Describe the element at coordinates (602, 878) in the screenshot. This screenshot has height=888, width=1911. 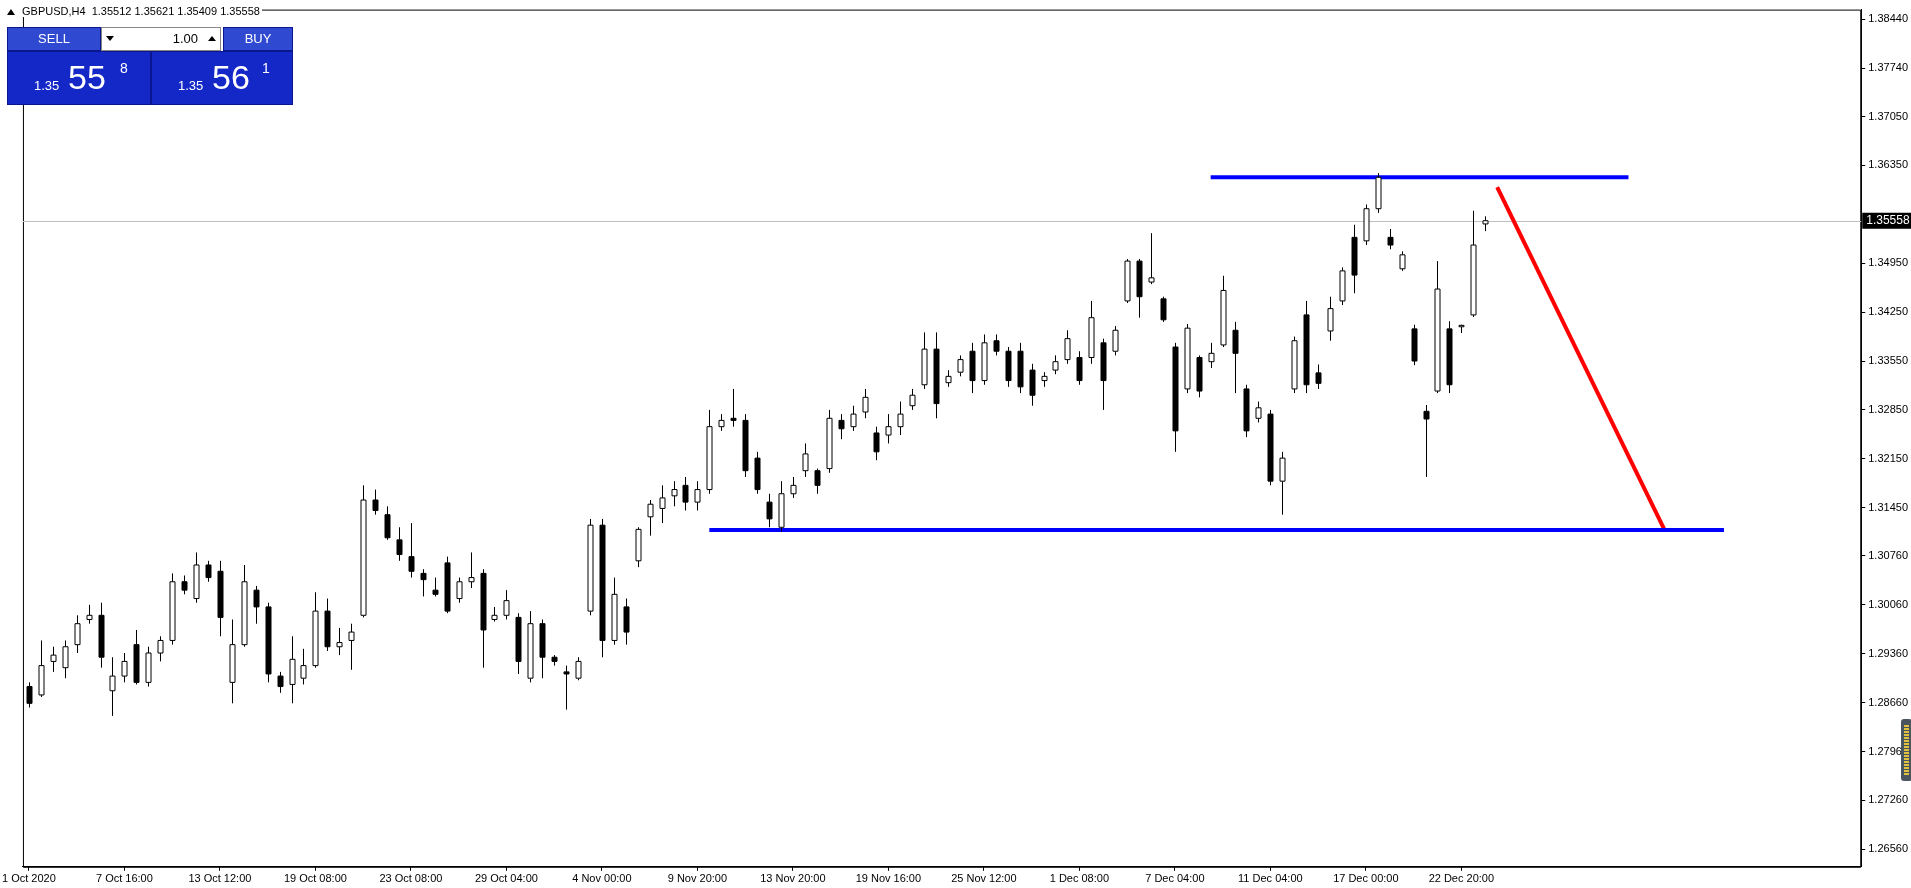
I see `x-tick-label: 4 Nov 00:00` at that location.